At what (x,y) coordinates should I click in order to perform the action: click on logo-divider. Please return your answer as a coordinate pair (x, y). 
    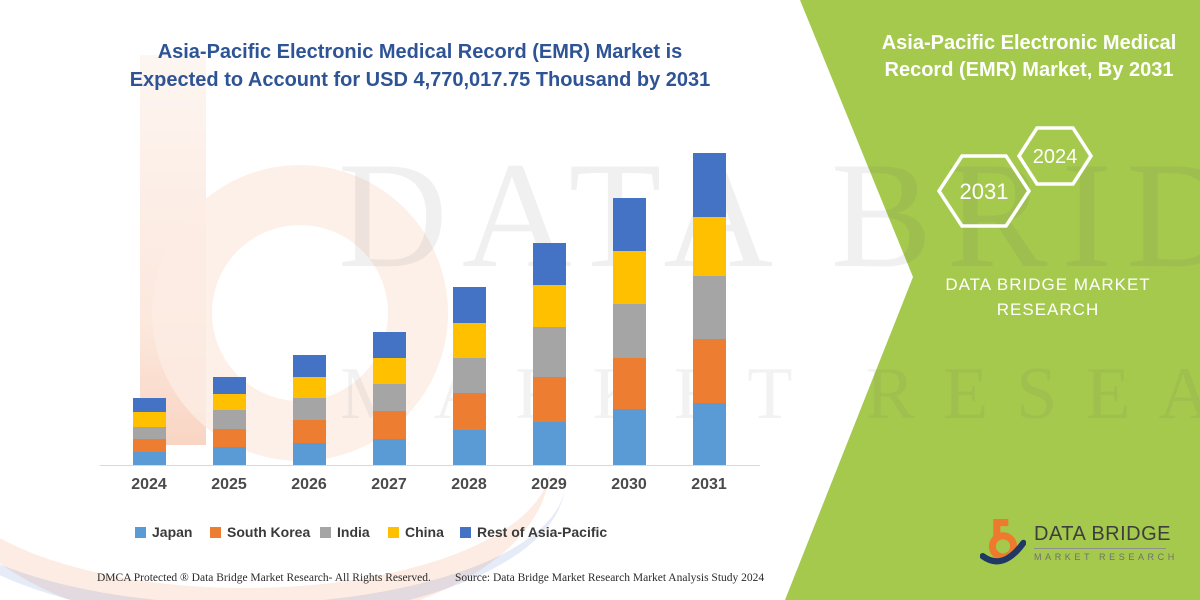
    Looking at the image, I should click on (1100, 548).